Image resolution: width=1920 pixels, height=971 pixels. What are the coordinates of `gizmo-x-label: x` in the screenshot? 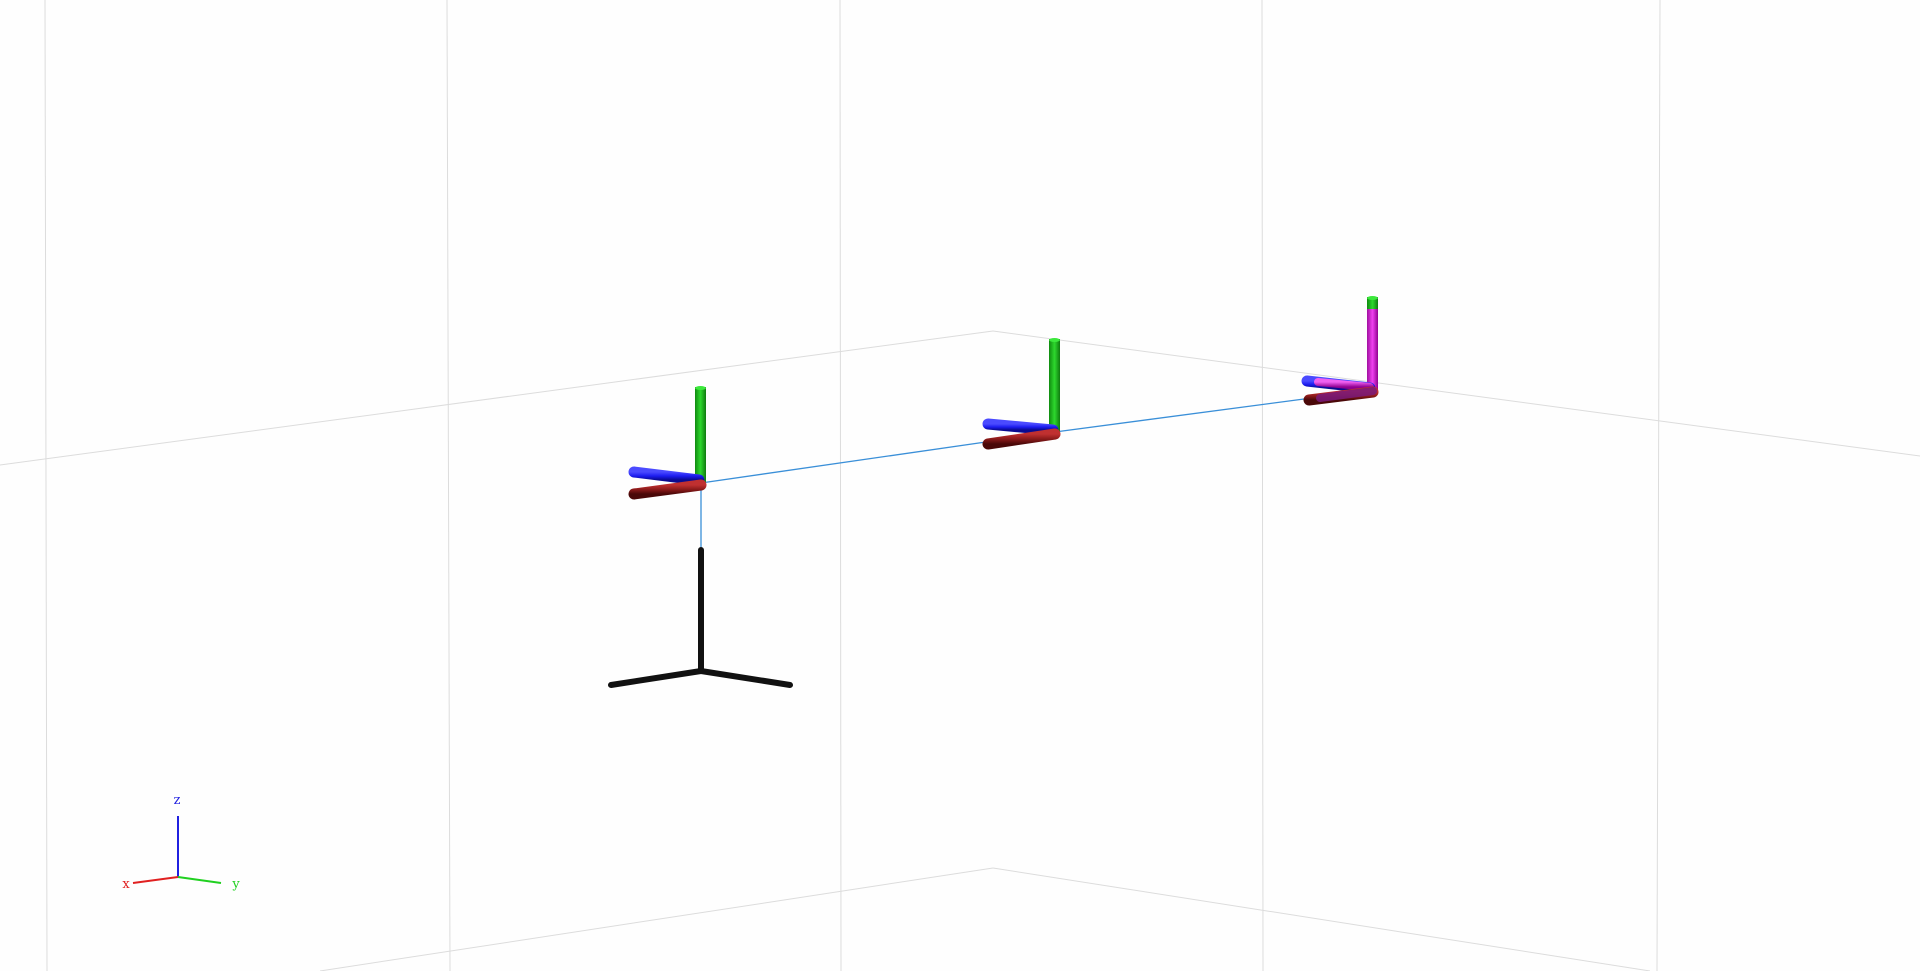 It's located at (126, 884).